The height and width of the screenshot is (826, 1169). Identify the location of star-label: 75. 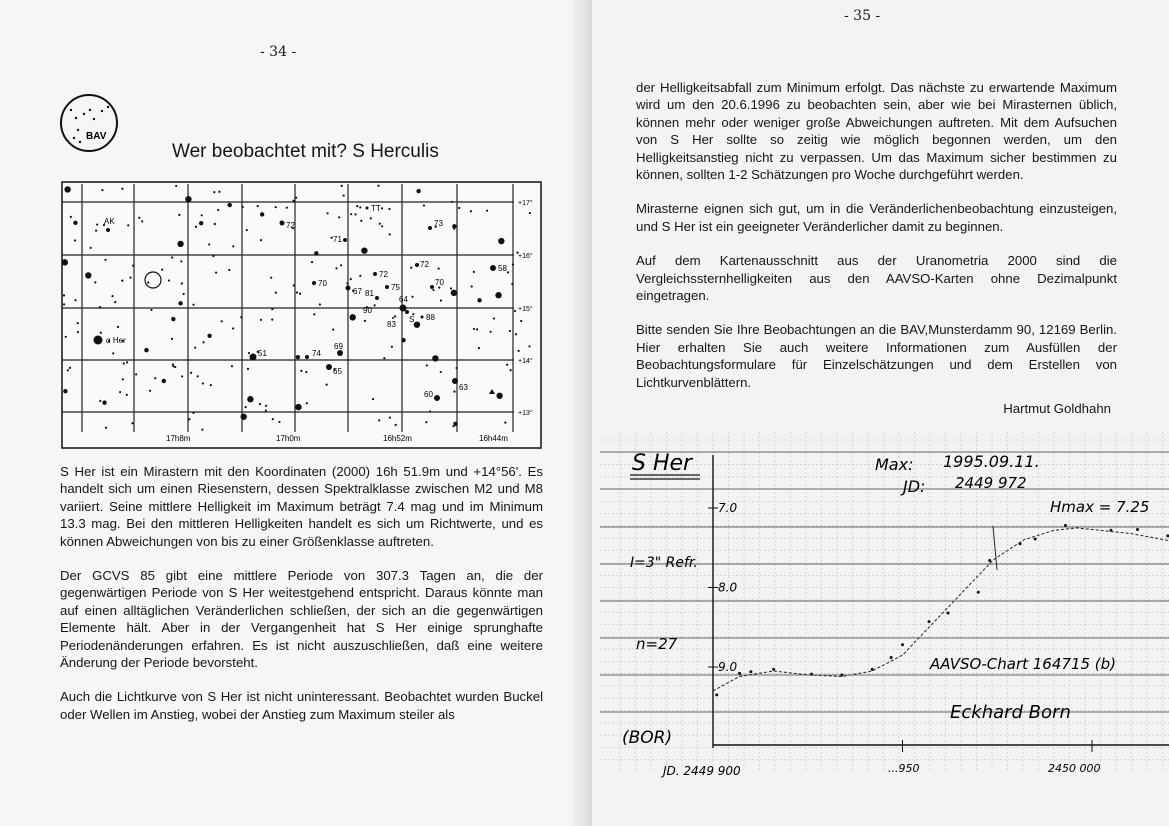
(395, 287).